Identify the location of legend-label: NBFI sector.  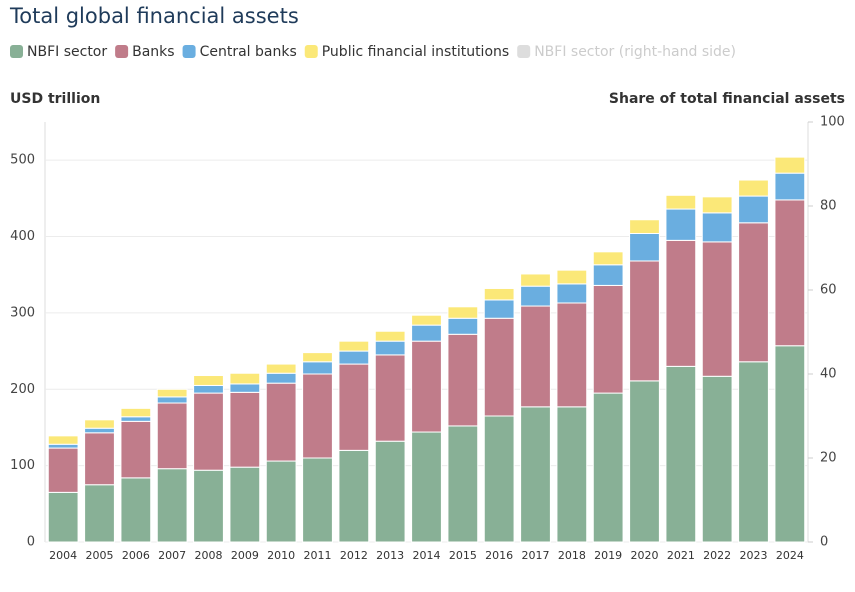
(67, 52).